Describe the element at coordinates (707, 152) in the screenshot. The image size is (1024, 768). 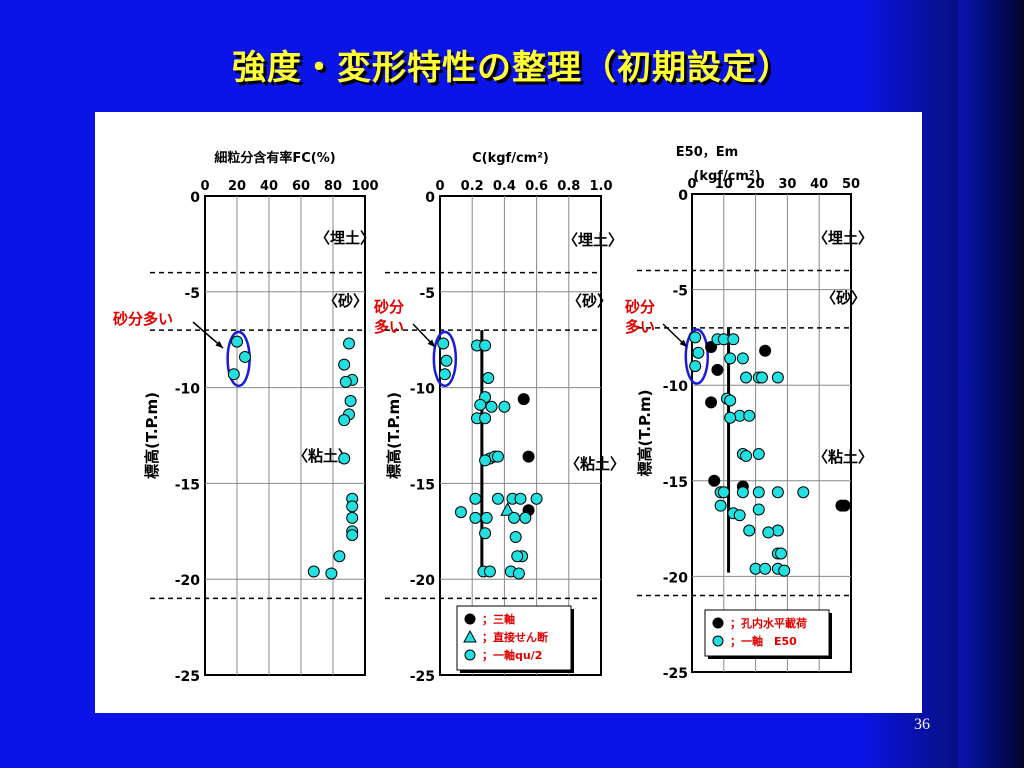
I see `chart-title: E50，Em` at that location.